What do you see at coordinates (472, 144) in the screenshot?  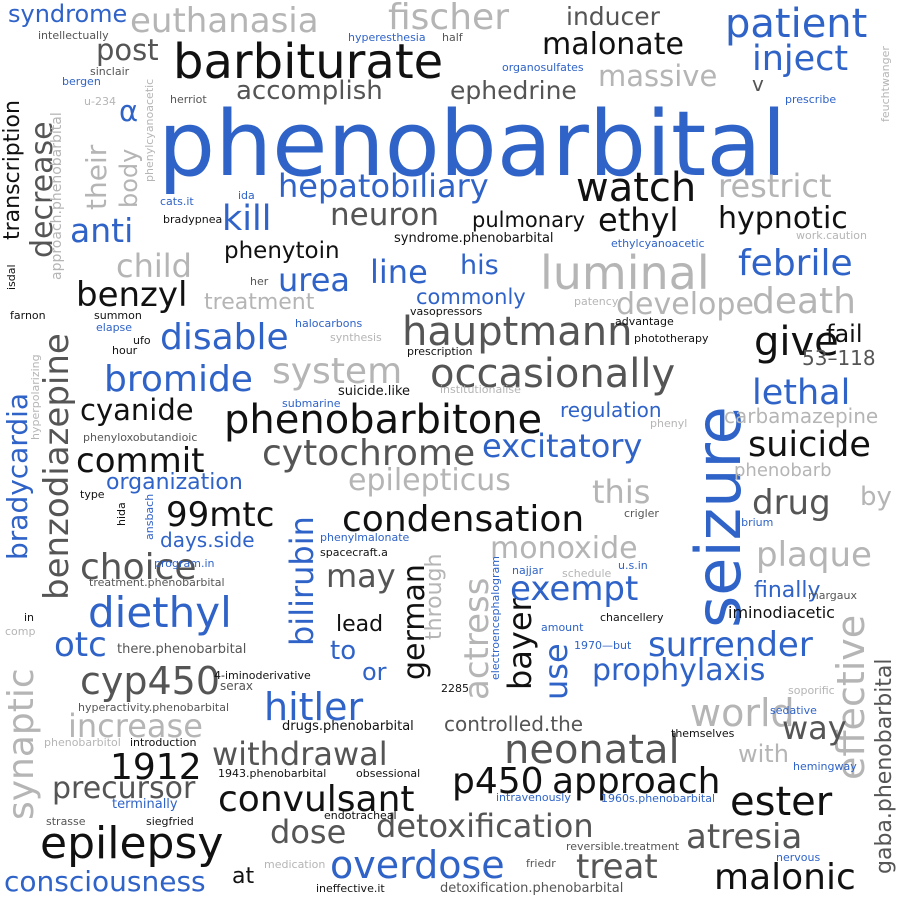 I see `word-phenobarbital: phenobarbital` at bounding box center [472, 144].